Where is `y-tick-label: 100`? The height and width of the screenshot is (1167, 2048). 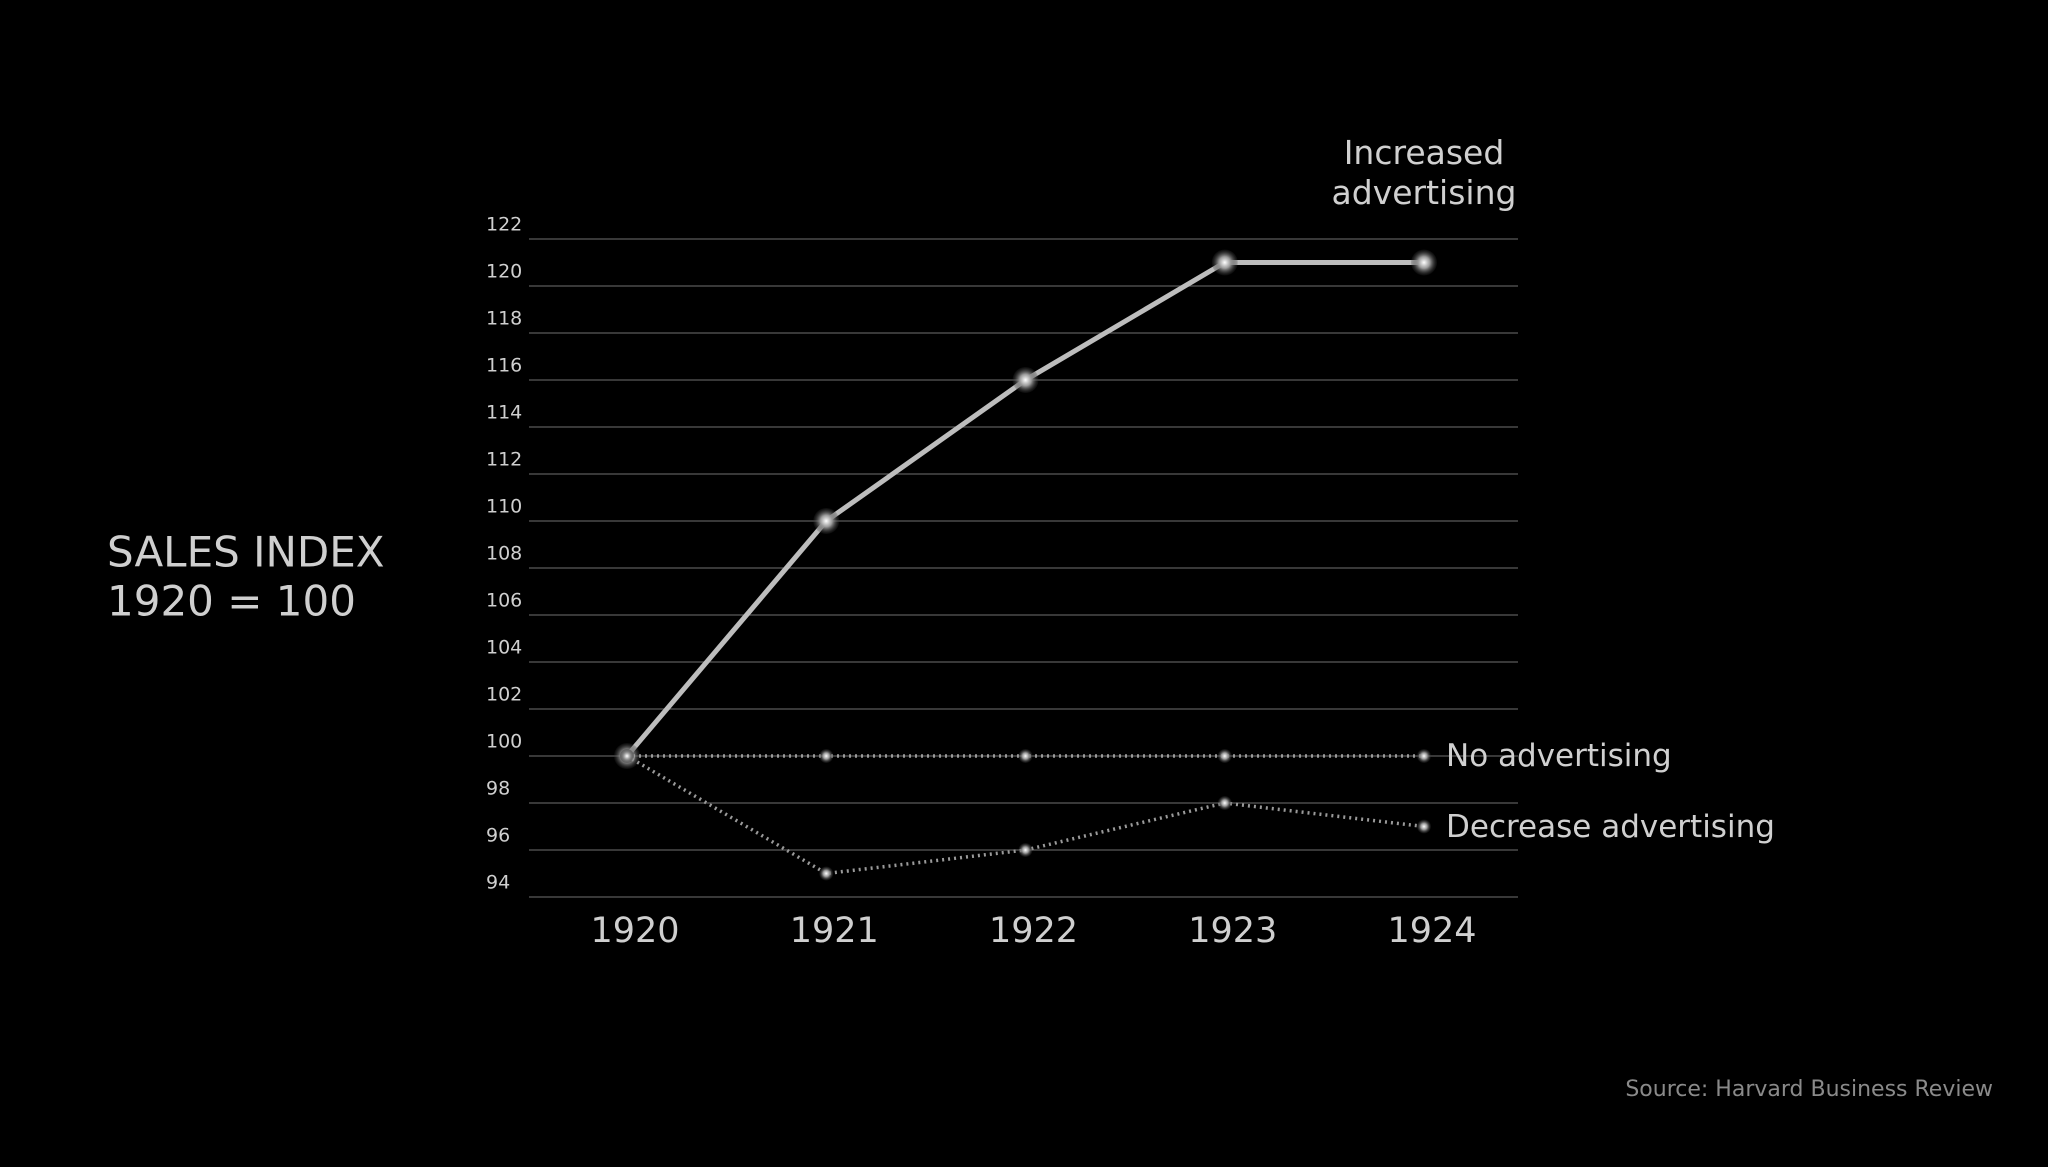
y-tick-label: 100 is located at coordinates (504, 742).